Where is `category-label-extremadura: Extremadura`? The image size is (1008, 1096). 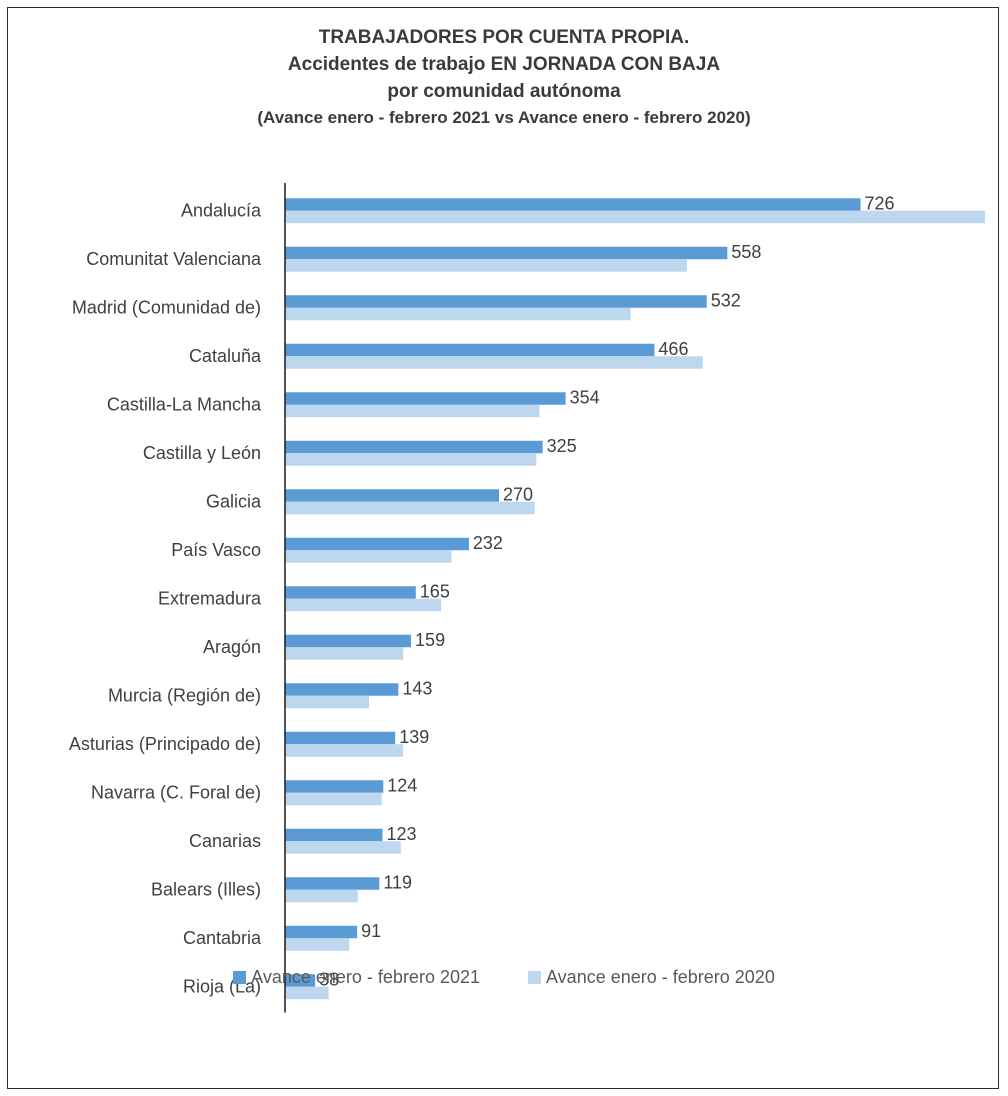 category-label-extremadura: Extremadura is located at coordinates (210, 598).